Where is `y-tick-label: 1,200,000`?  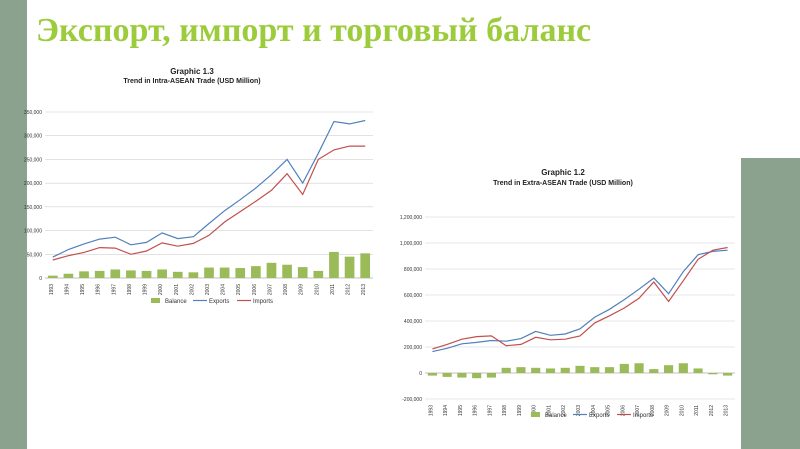 y-tick-label: 1,200,000 is located at coordinates (411, 218).